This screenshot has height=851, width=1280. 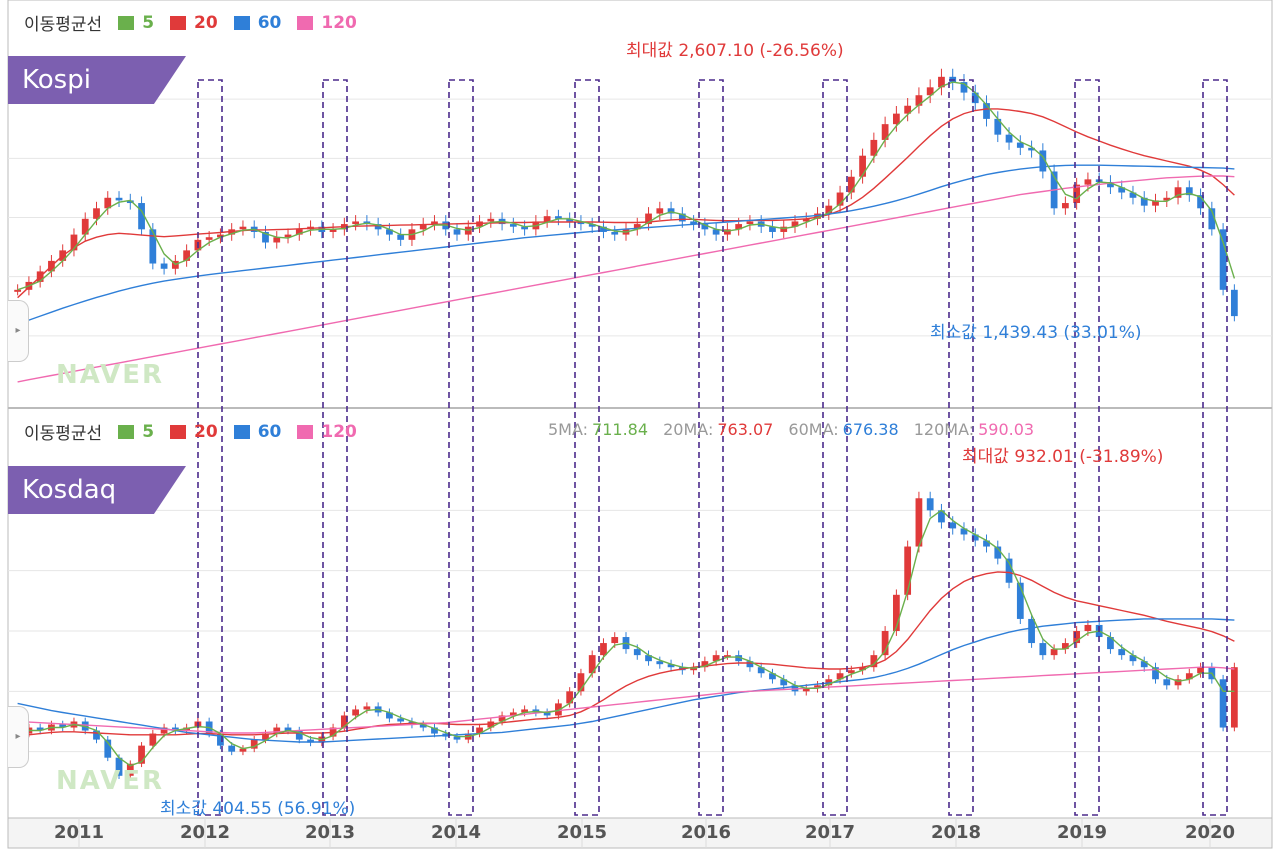 I want to click on legend-title: 이동평균선, so click(x=63, y=434).